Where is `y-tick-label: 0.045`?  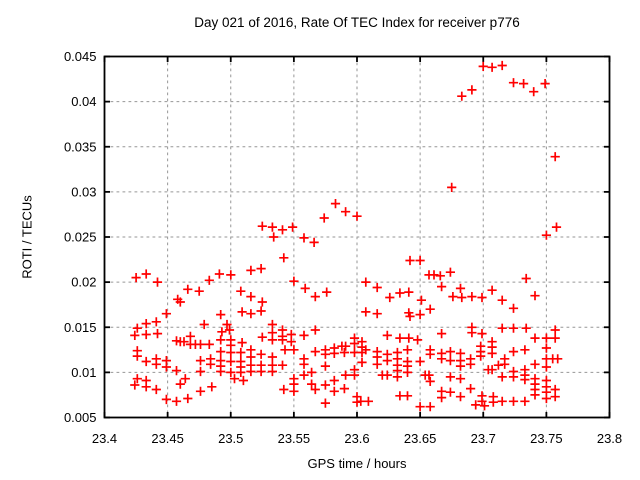 y-tick-label: 0.045 is located at coordinates (80, 56).